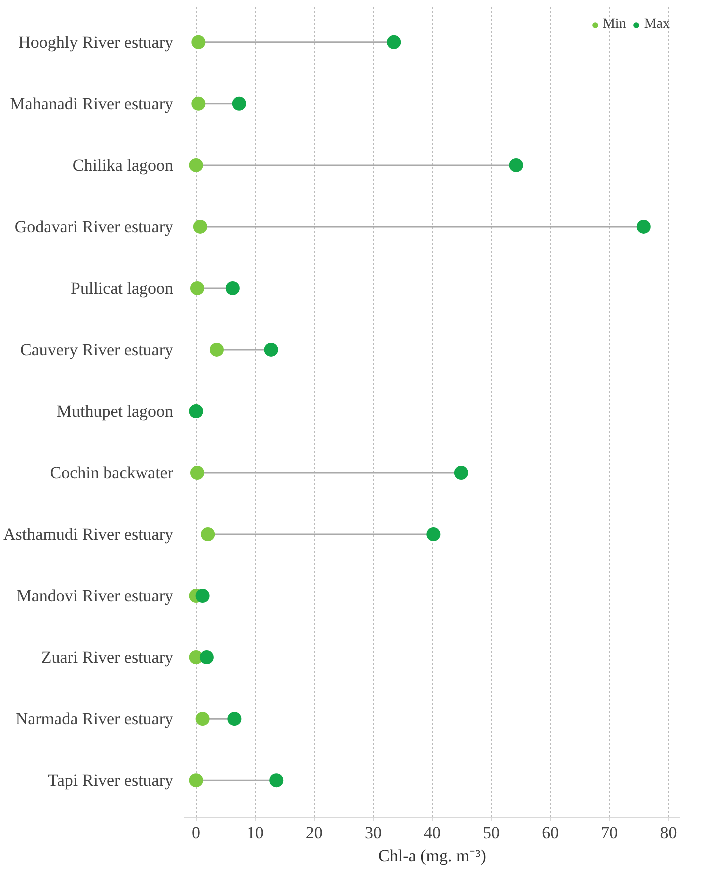 This screenshot has width=704, height=872. Describe the element at coordinates (609, 833) in the screenshot. I see `x-tick-label: 70` at that location.